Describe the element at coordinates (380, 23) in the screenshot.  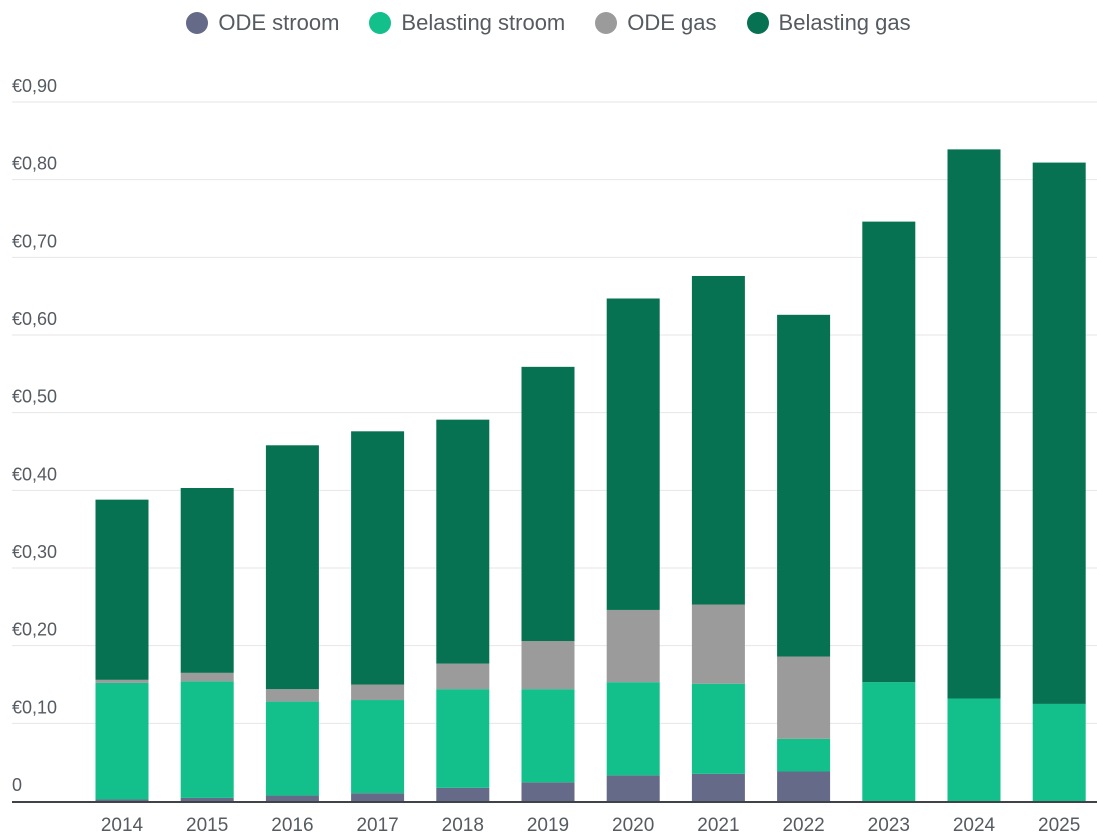
I see `legend-swatch-belasting-stroom` at that location.